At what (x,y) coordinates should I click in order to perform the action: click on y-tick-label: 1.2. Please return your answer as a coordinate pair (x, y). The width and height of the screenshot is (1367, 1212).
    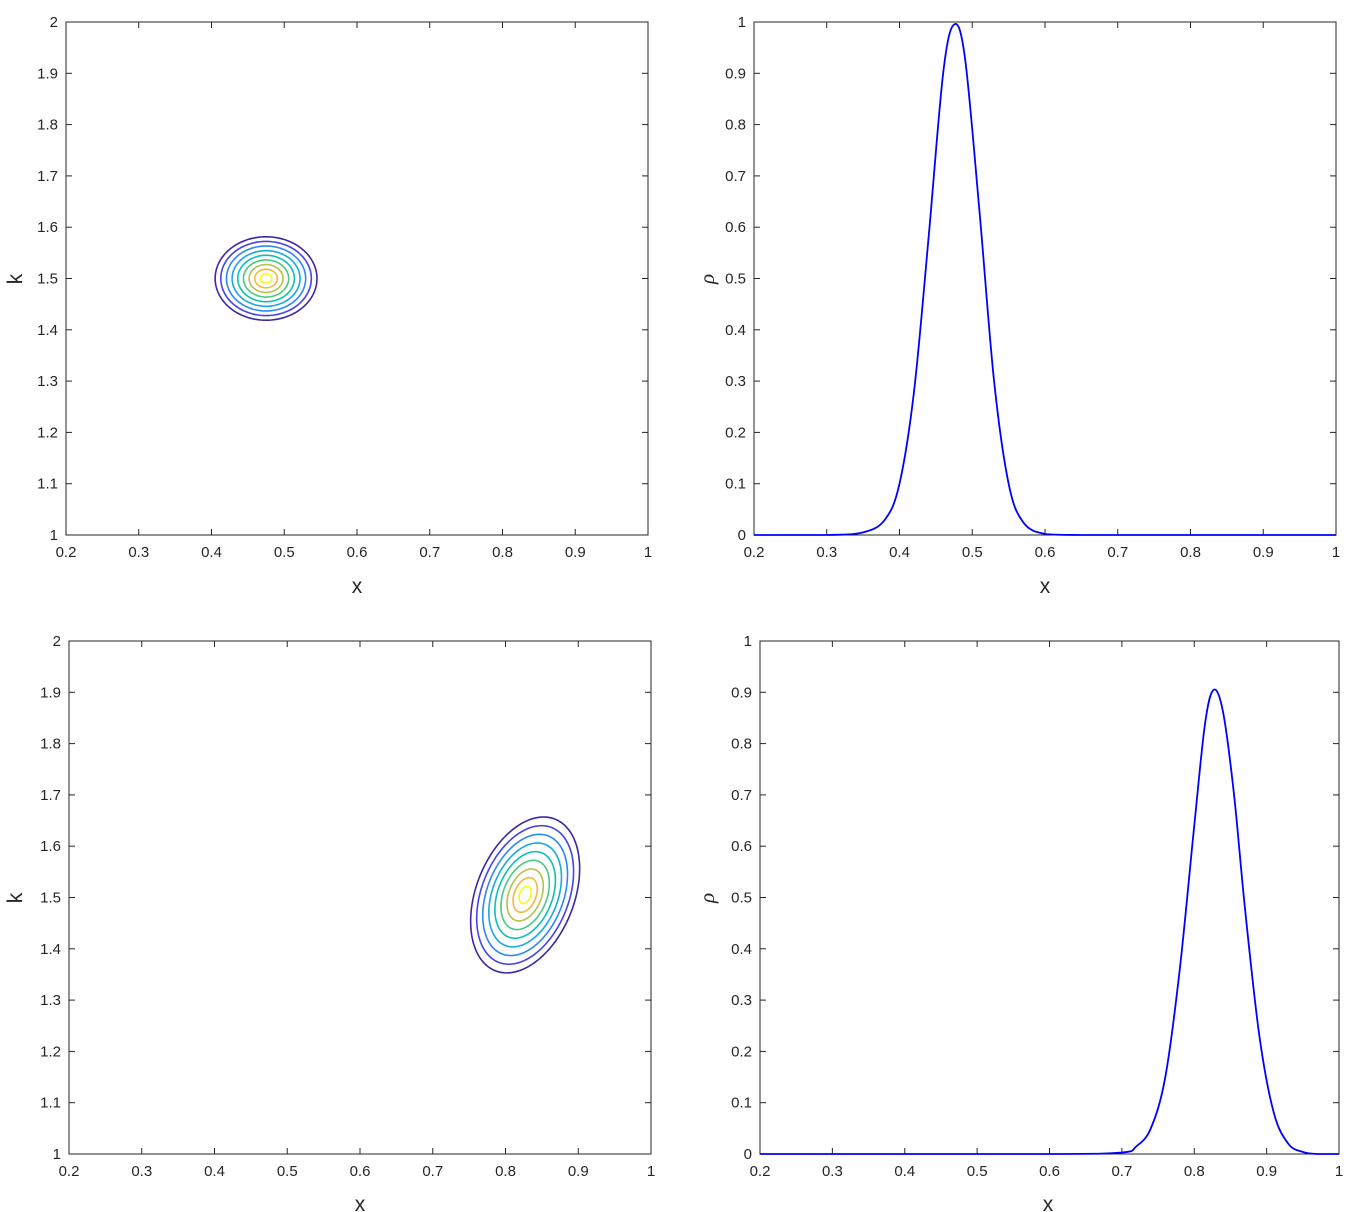
    Looking at the image, I should click on (50, 1051).